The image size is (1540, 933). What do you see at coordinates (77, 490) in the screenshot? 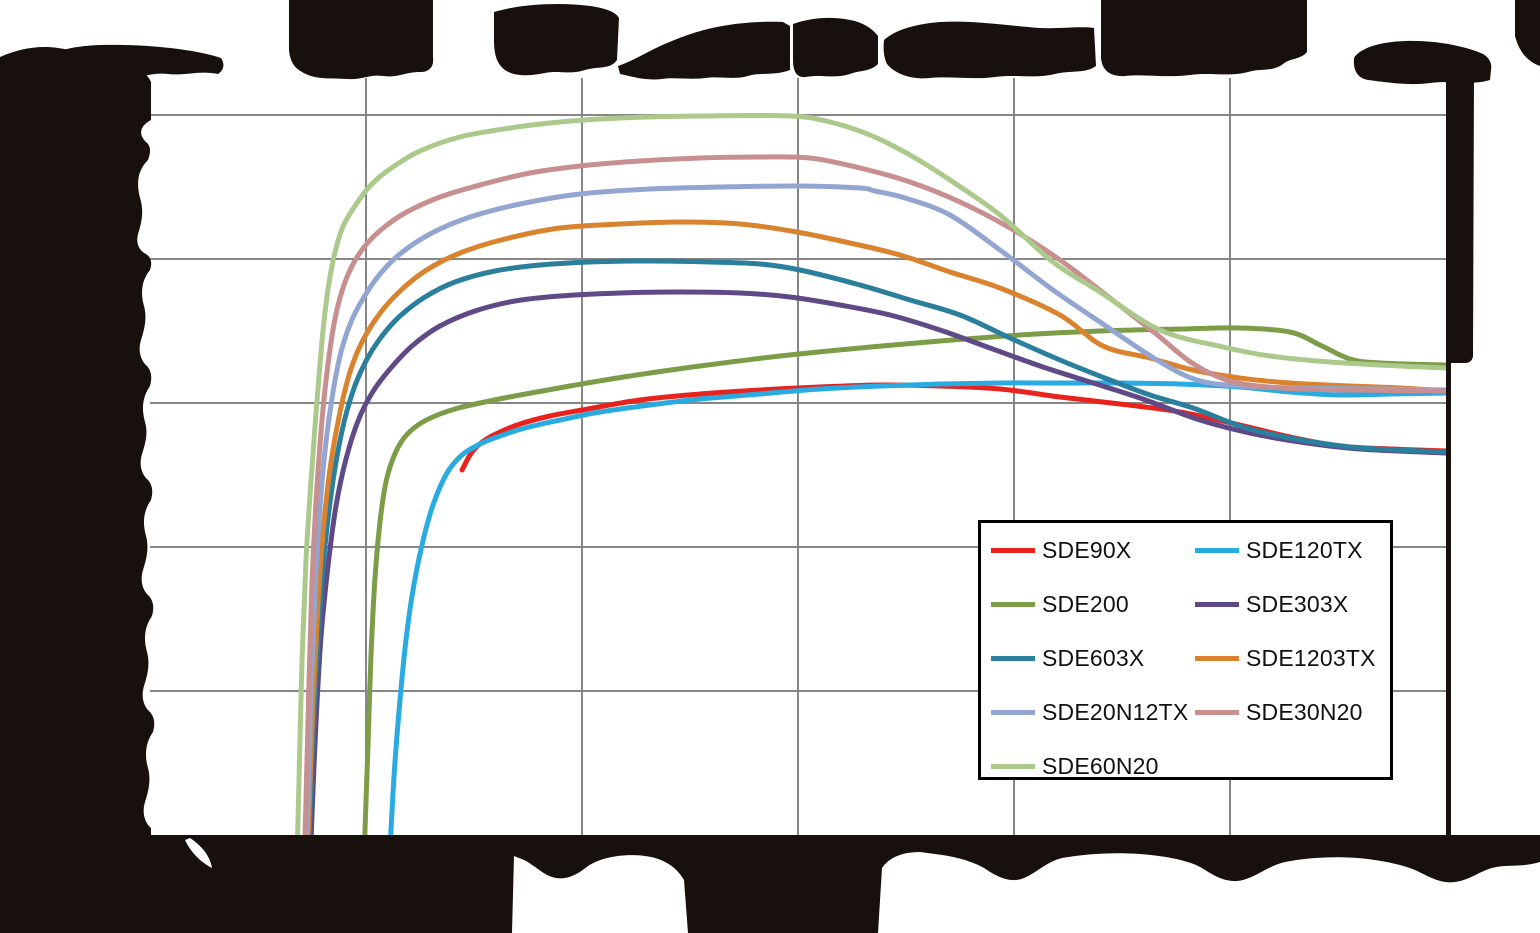
I see `obscured-y-axis-labels-blob` at bounding box center [77, 490].